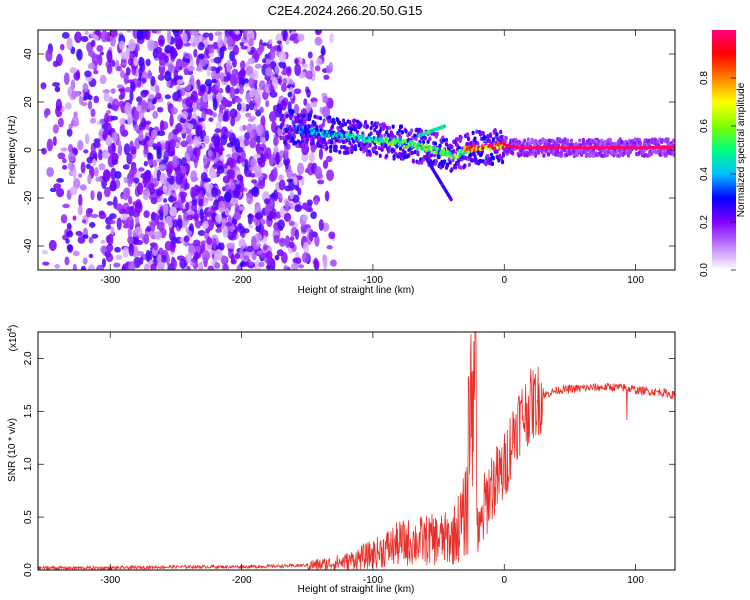 The width and height of the screenshot is (750, 600). What do you see at coordinates (28, 517) in the screenshot?
I see `snr-y-tick-label: 0.5` at bounding box center [28, 517].